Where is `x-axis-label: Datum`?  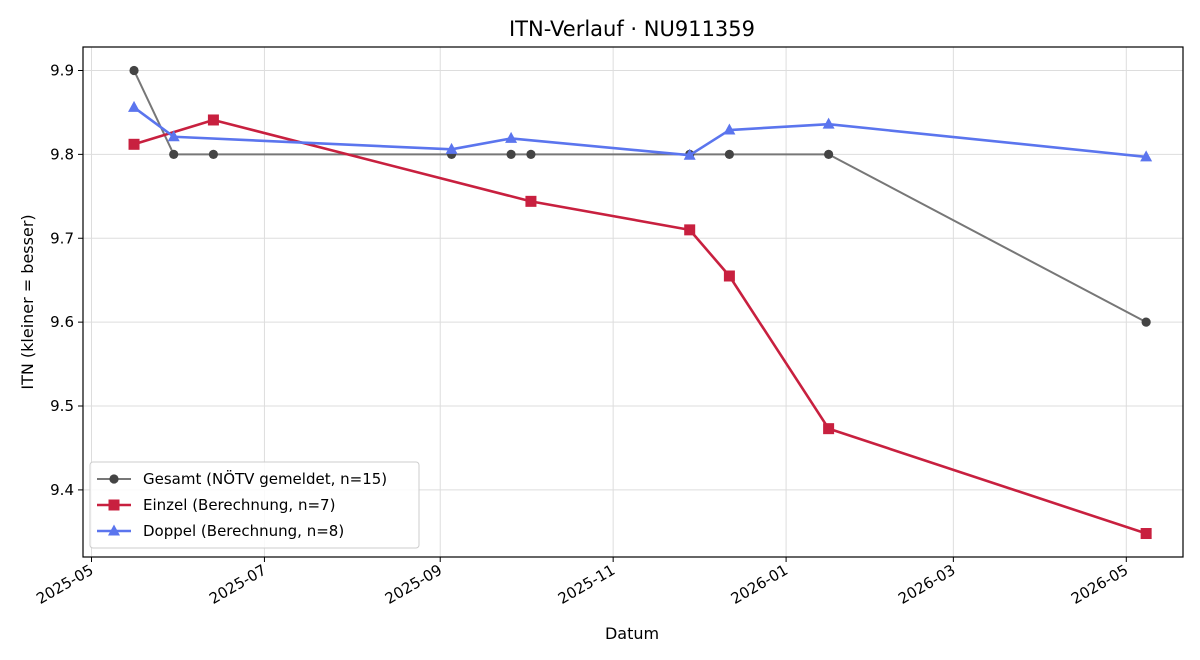
x-axis-label: Datum is located at coordinates (632, 633).